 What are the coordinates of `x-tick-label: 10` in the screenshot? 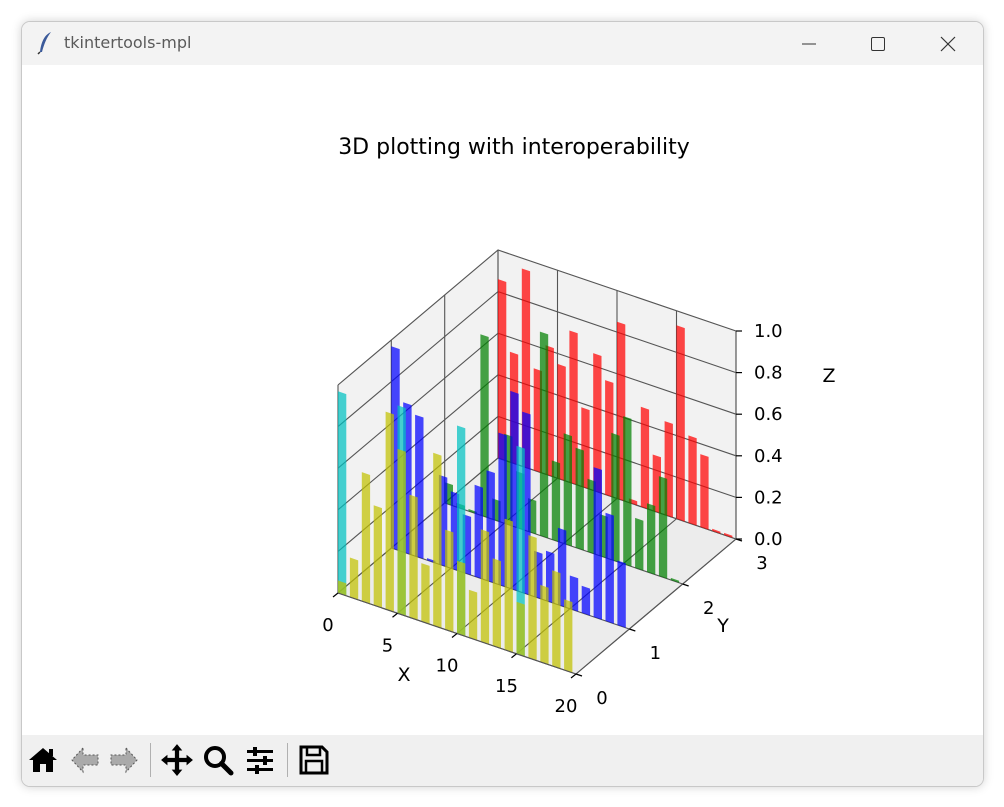 It's located at (447, 666).